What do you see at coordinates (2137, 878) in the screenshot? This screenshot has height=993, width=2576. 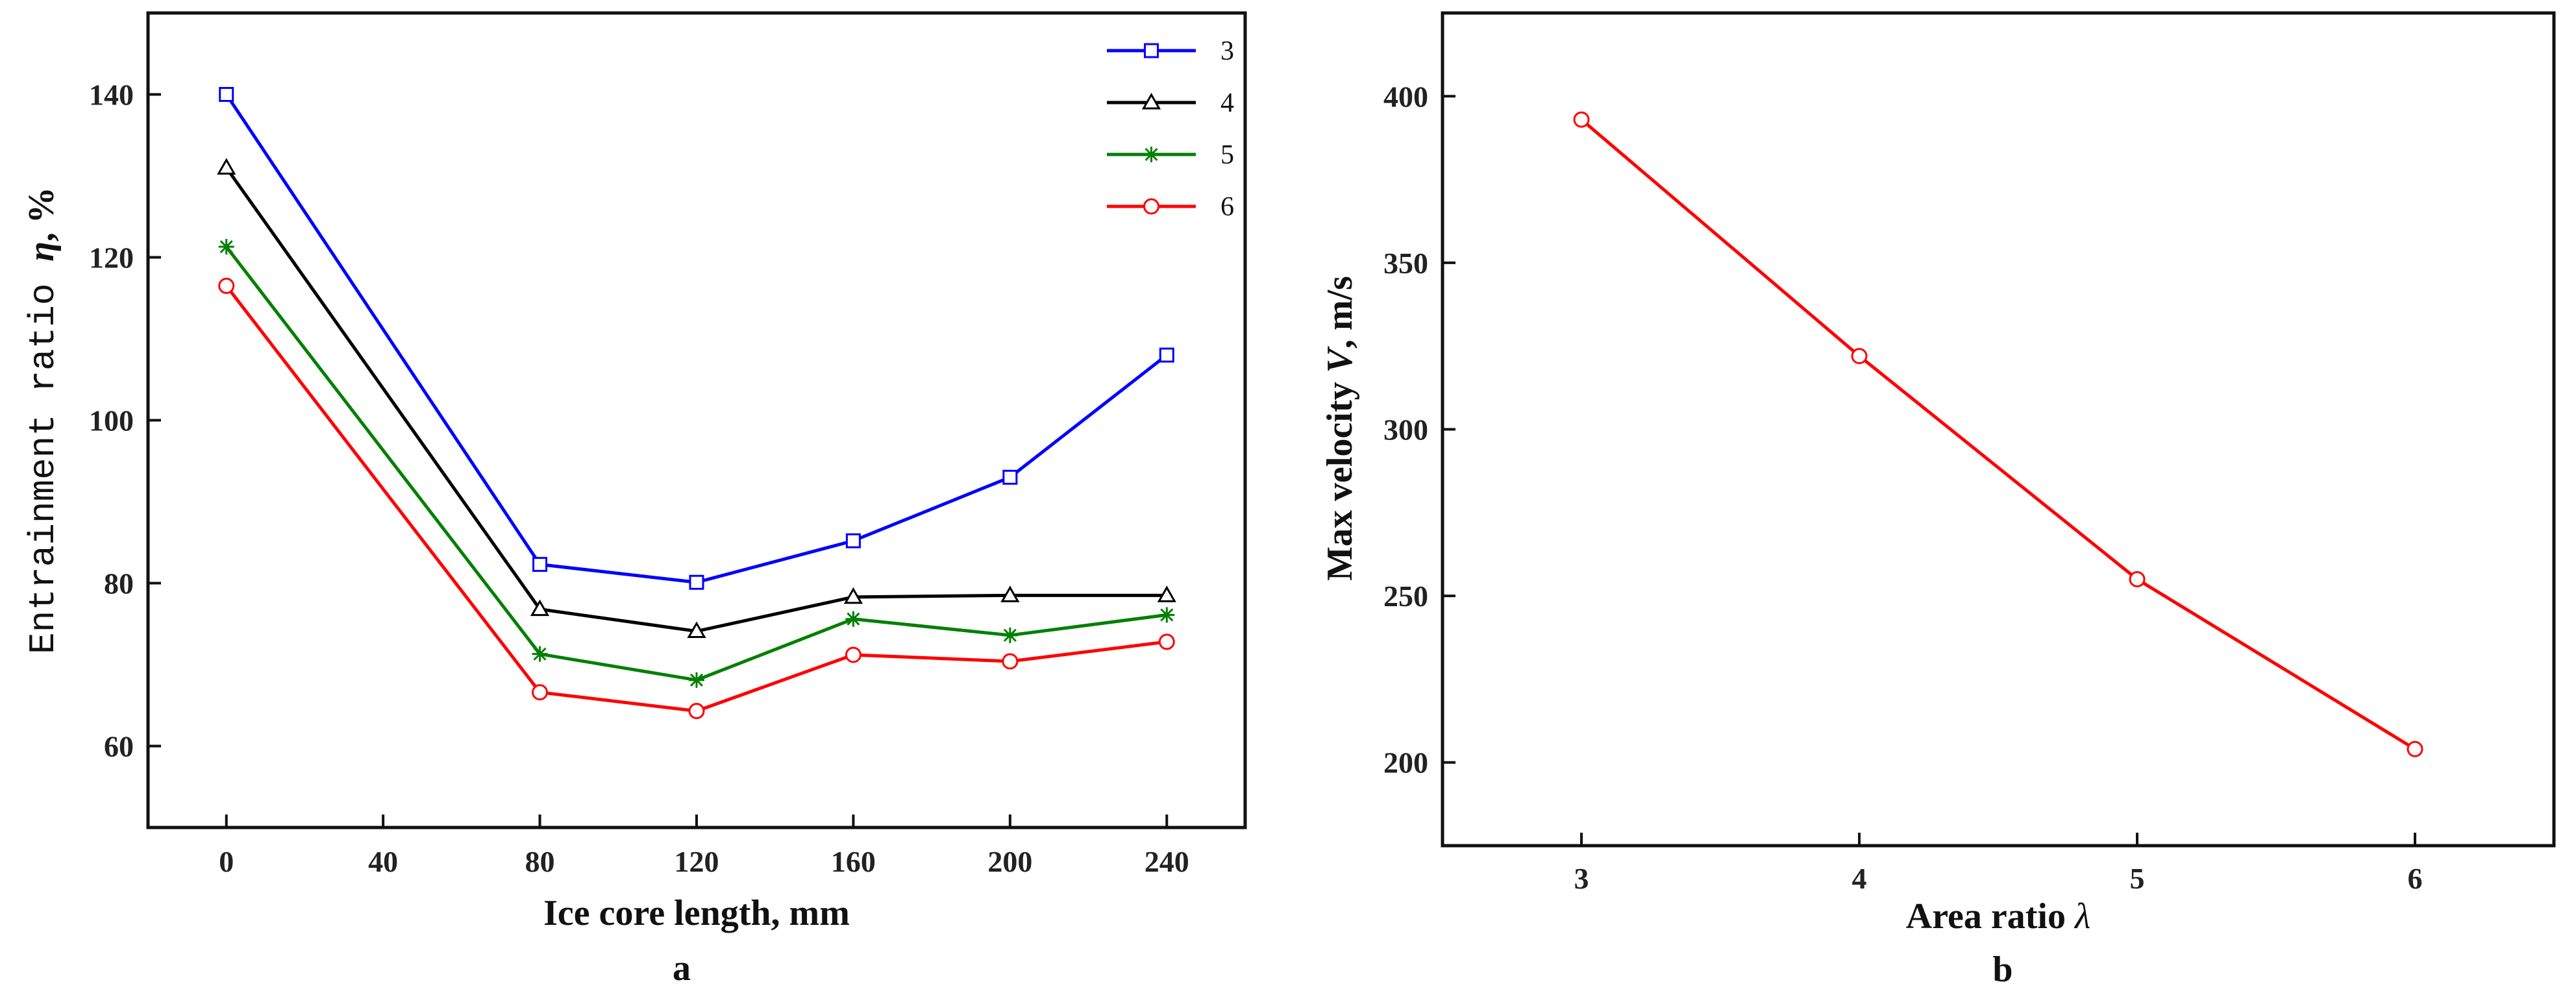 I see `x-tick-label: 5` at bounding box center [2137, 878].